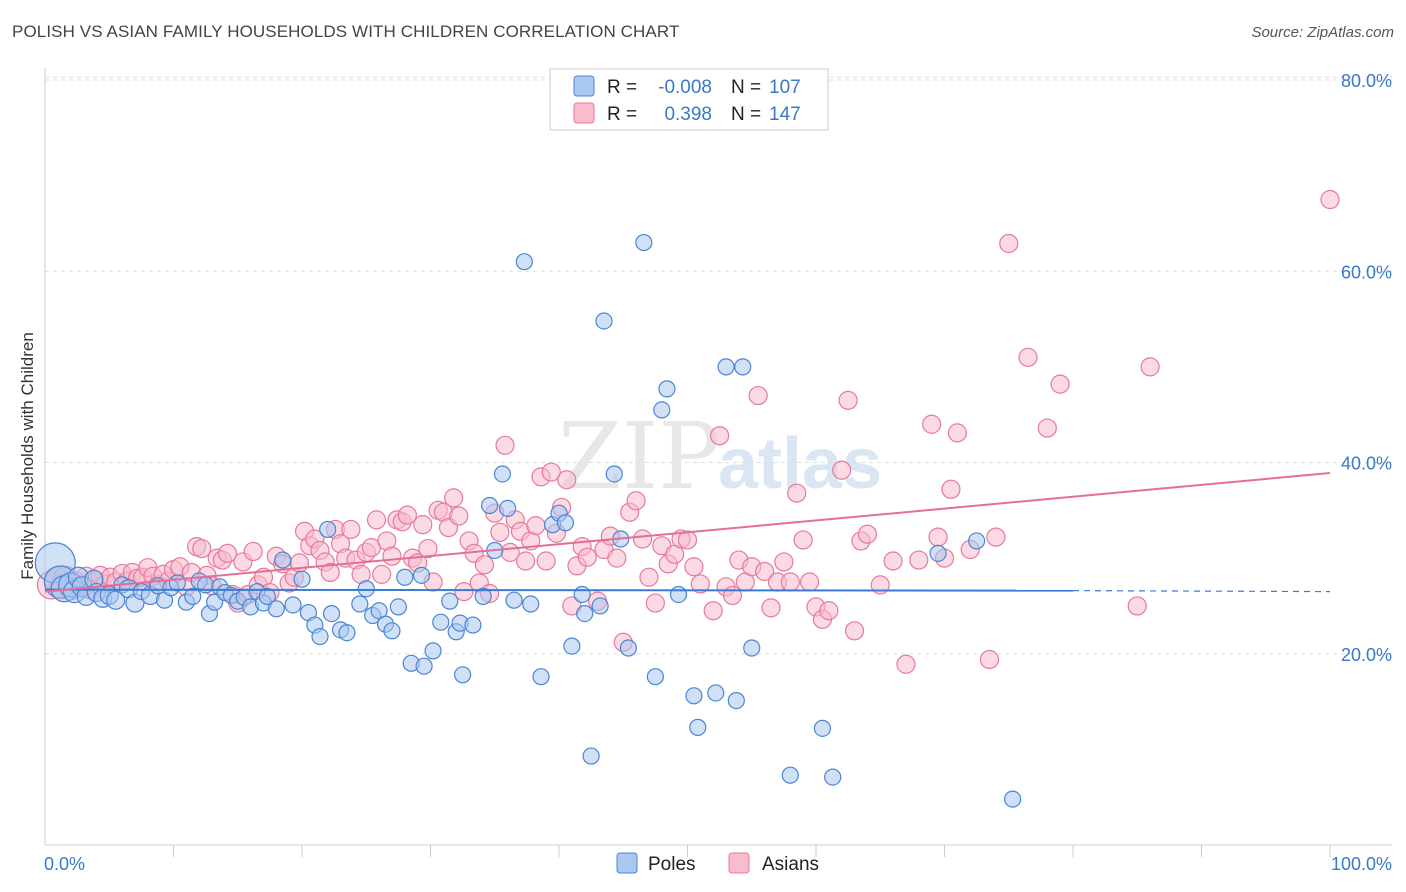 The width and height of the screenshot is (1406, 892). What do you see at coordinates (746, 87) in the screenshot?
I see `poles-n-label: N =` at bounding box center [746, 87].